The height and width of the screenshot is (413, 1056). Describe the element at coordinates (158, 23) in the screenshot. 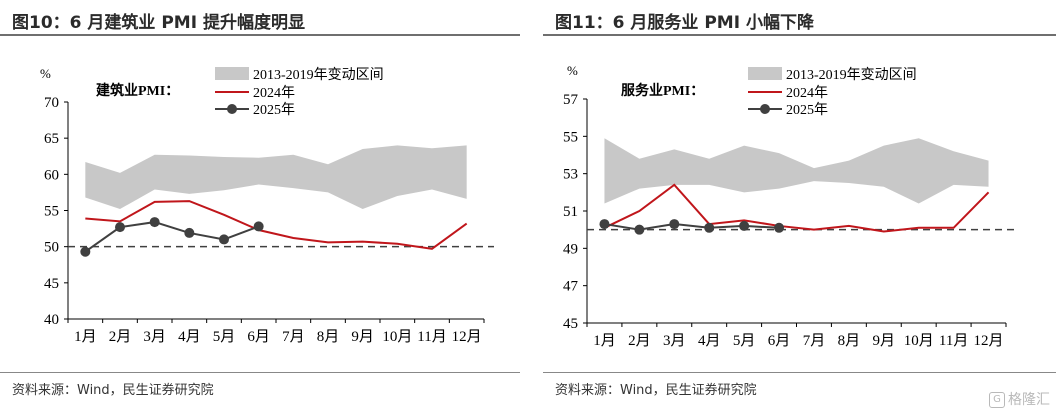

I see `chart-title: 图10：6 月建筑业 PMI 提升幅度明显` at that location.